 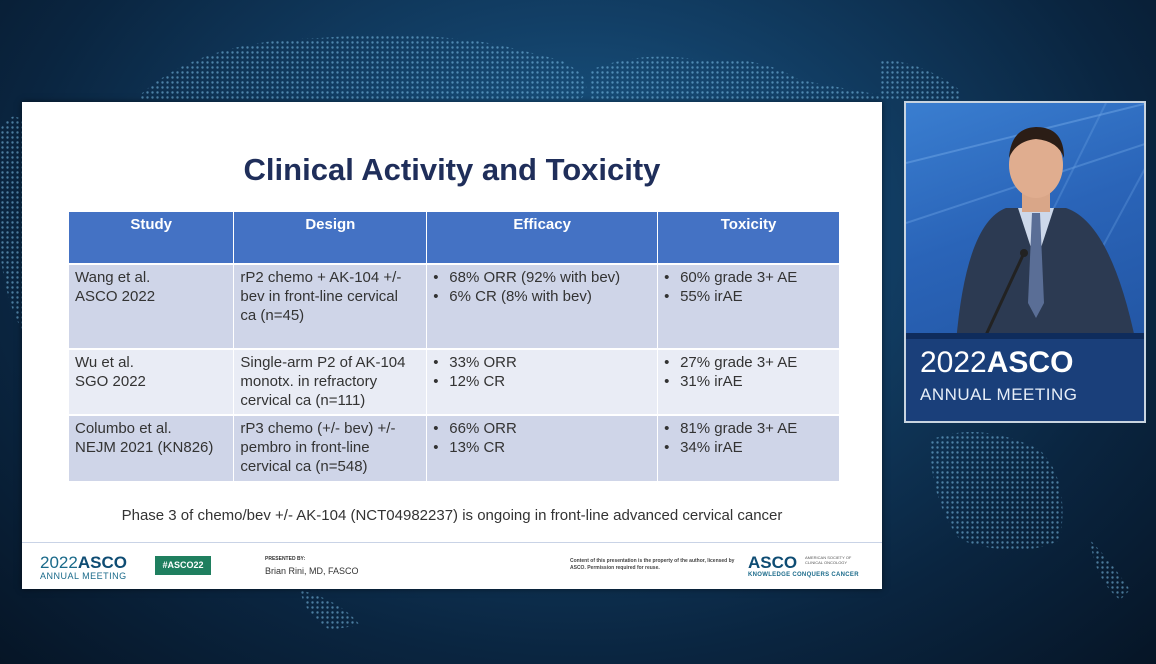 I want to click on society-name: AMERICAN SOCIETY OF CLINICAL ONCOLOGY, so click(x=828, y=560).